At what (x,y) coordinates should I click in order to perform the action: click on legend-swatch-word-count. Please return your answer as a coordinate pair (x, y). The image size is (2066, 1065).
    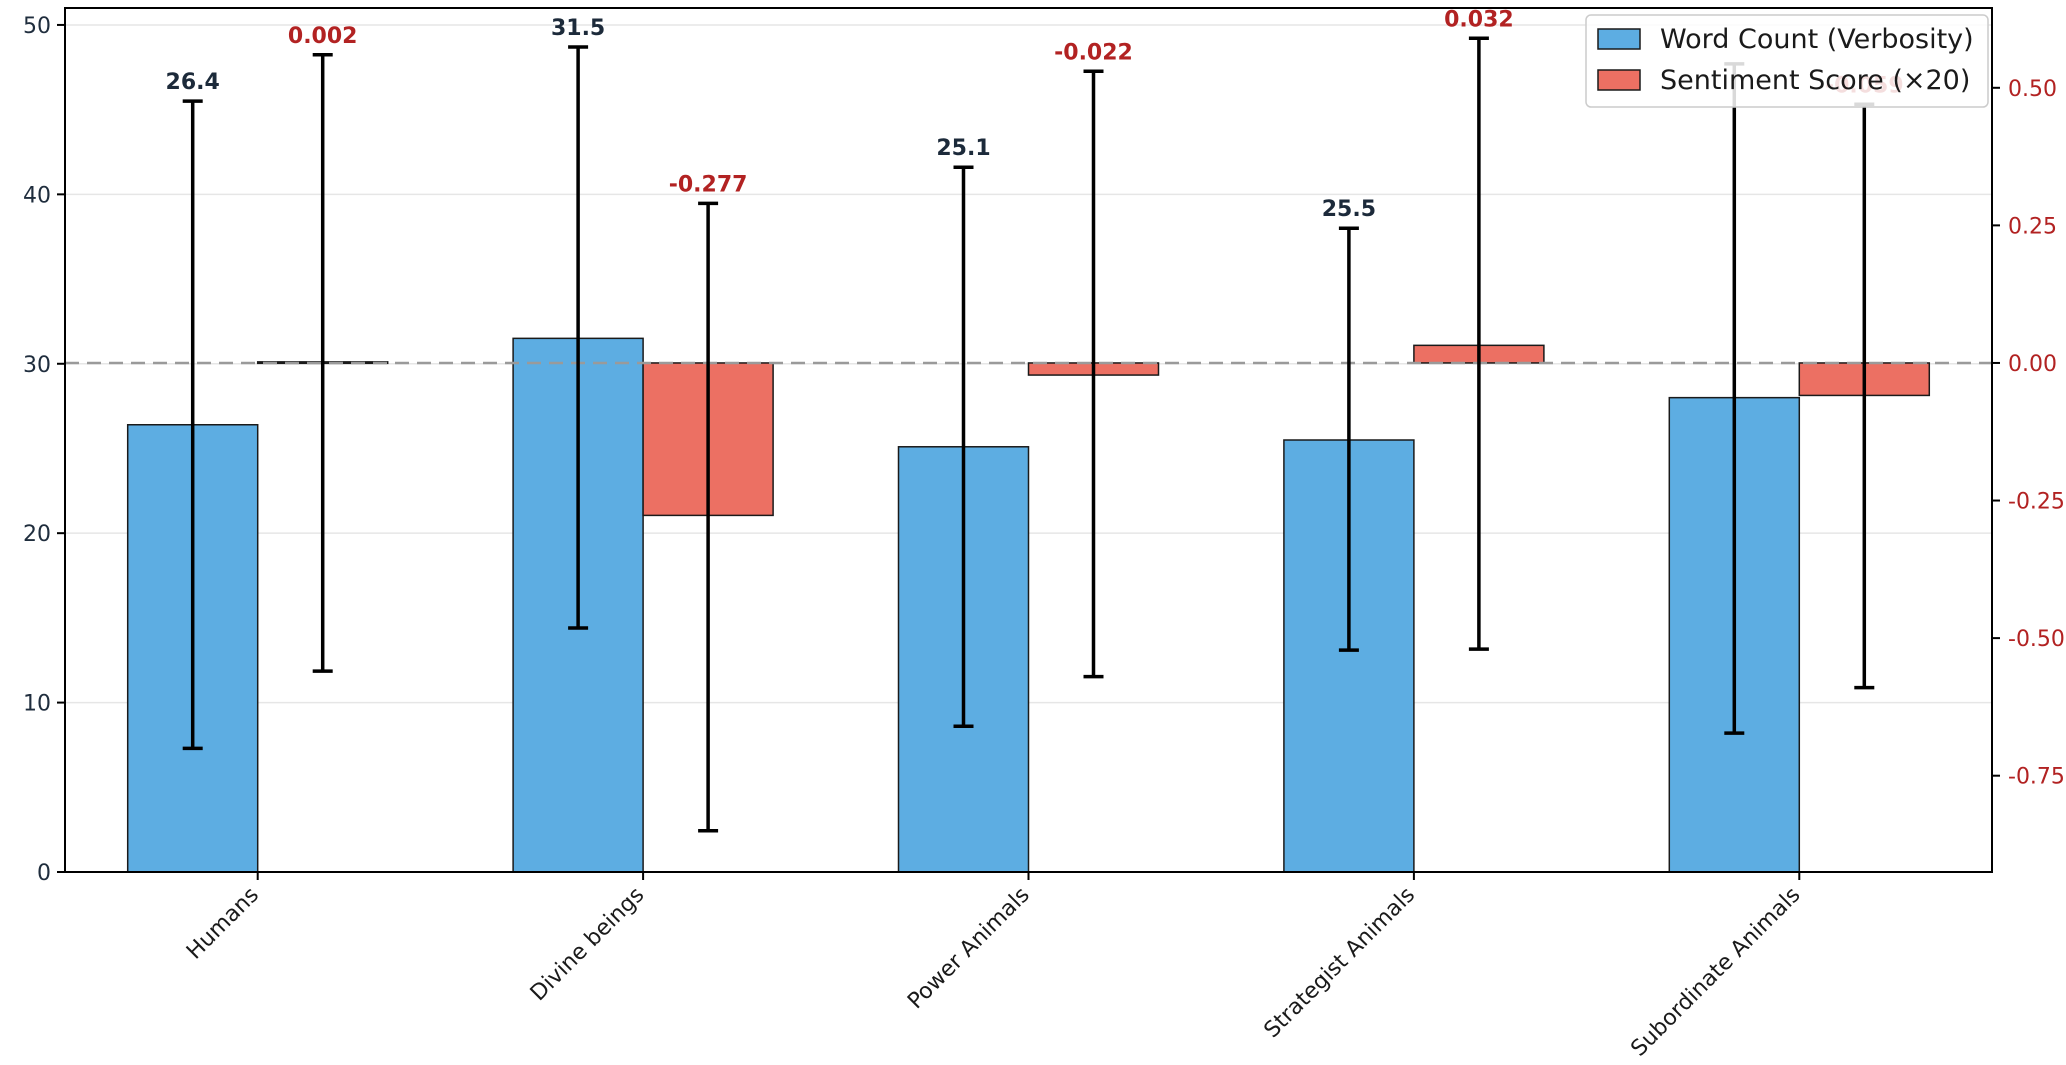
    Looking at the image, I should click on (1619, 39).